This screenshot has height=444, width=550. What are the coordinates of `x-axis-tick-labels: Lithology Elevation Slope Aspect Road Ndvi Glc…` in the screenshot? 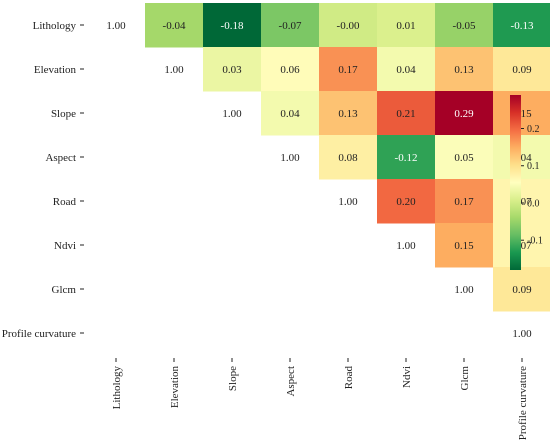 It's located at (320, 399).